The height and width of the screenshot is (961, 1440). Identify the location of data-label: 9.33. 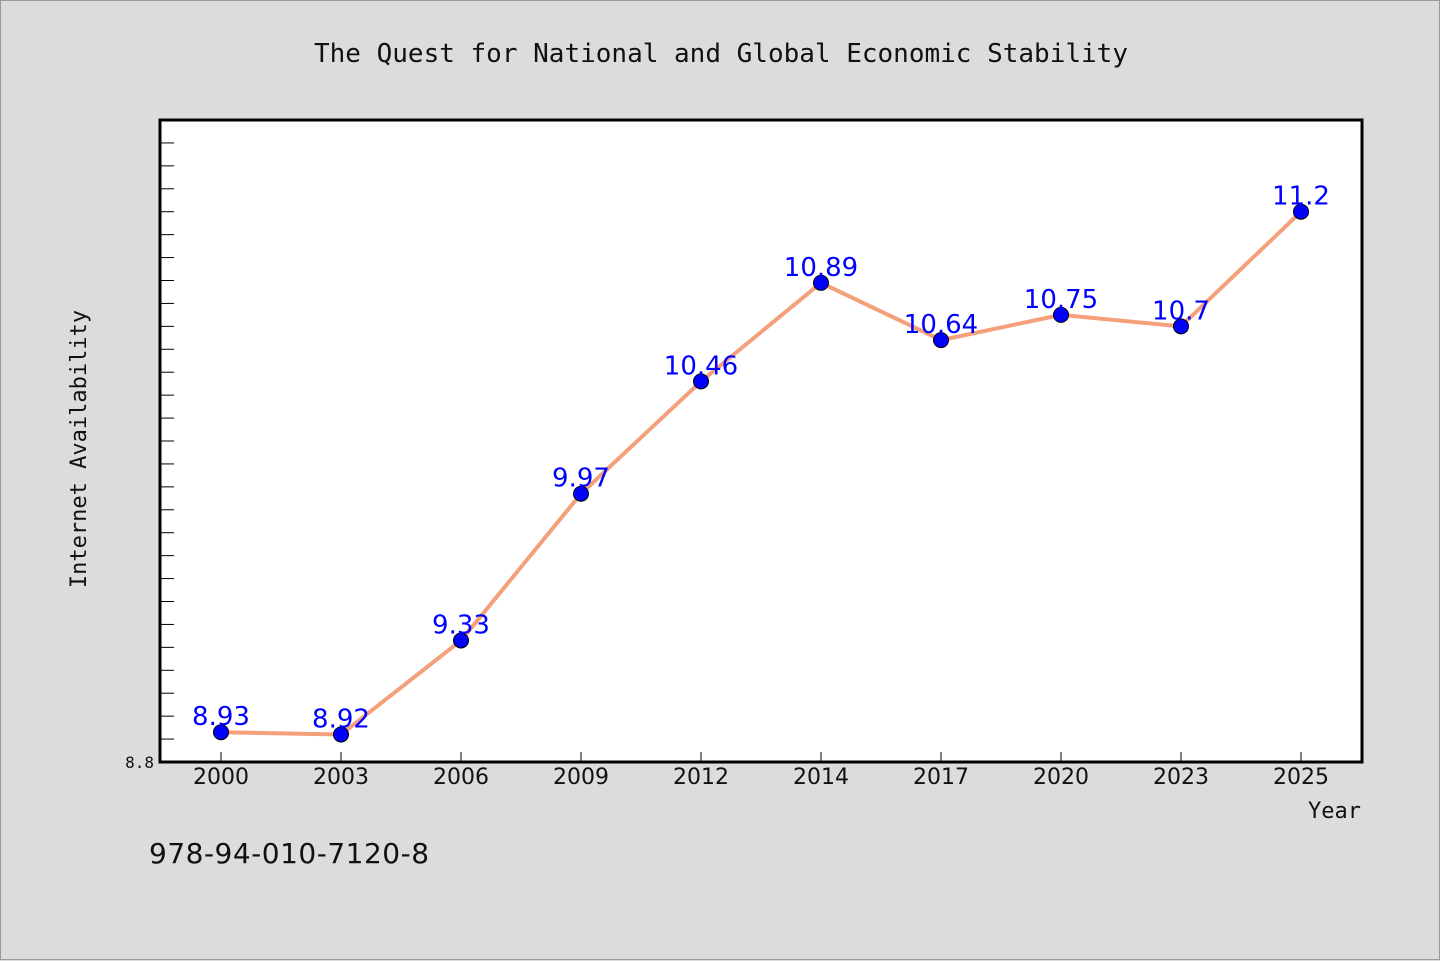
(461, 625).